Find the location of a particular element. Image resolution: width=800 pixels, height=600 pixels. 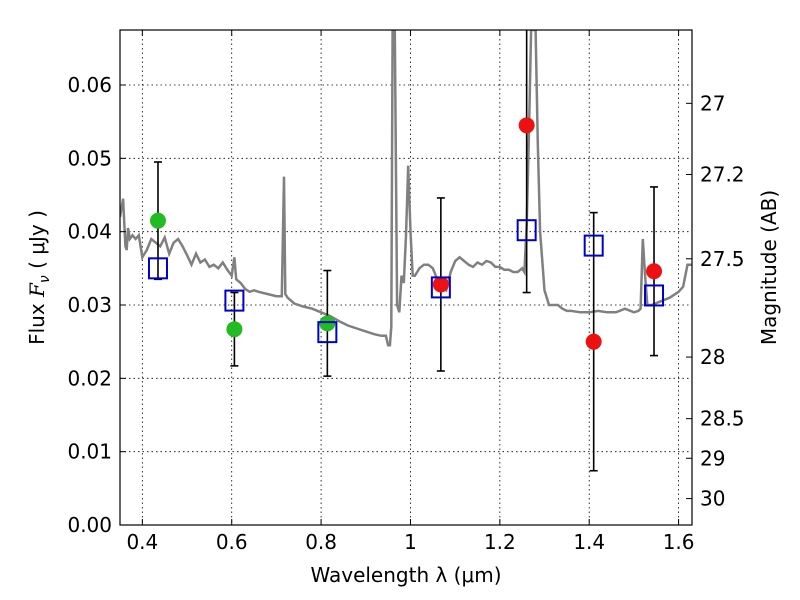

y-axis-label: Flux Fν ( μJy ) is located at coordinates (39, 277).